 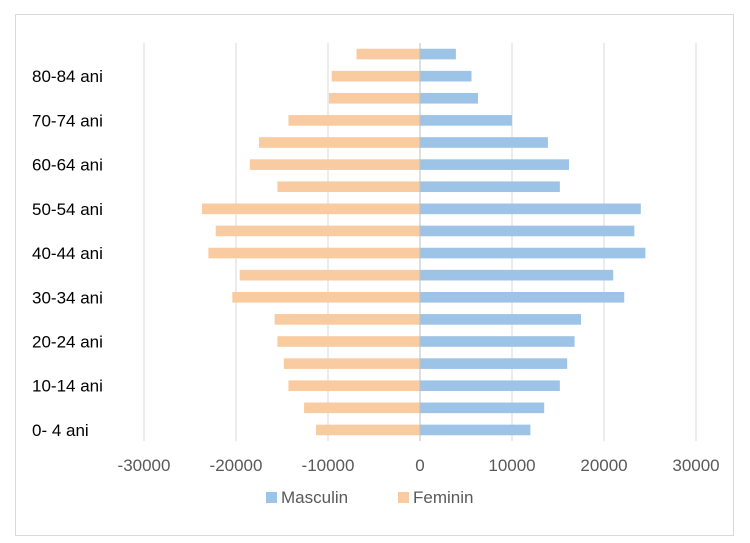 What do you see at coordinates (67, 297) in the screenshot?
I see `category-label-6: 30-34 ani` at bounding box center [67, 297].